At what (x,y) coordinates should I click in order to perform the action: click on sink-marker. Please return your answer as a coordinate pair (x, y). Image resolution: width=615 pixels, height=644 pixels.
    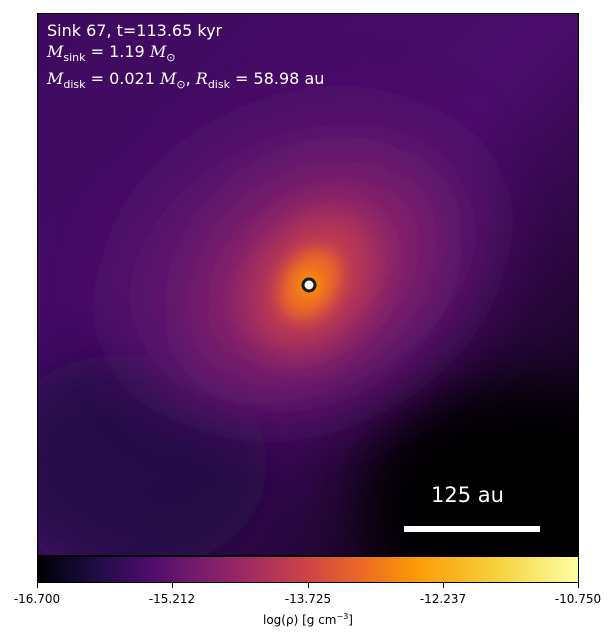
    Looking at the image, I should click on (309, 285).